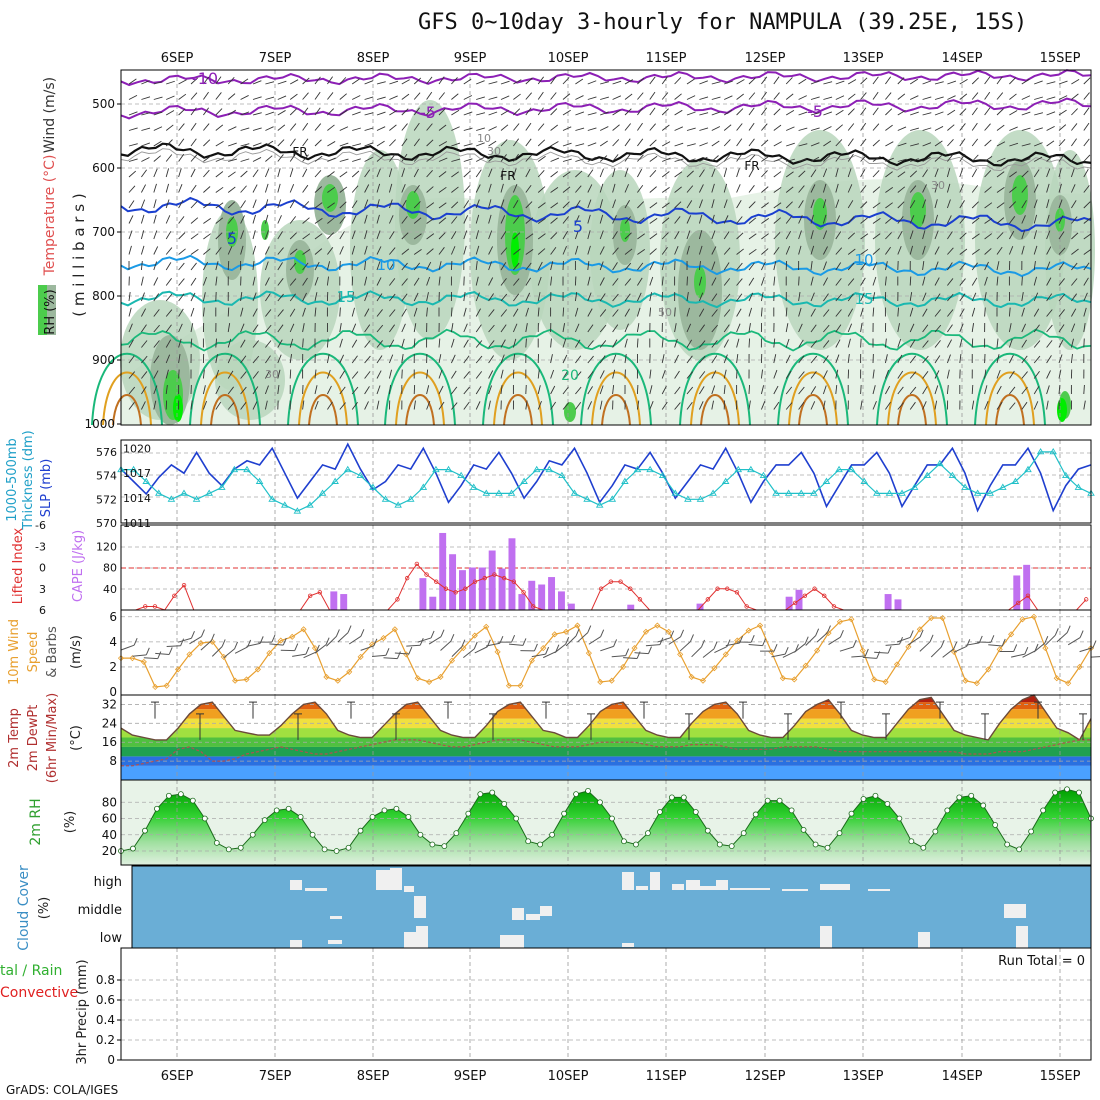 The width and height of the screenshot is (1100, 1100). Describe the element at coordinates (606, 753) in the screenshot. I see `dewpoint-series` at that location.